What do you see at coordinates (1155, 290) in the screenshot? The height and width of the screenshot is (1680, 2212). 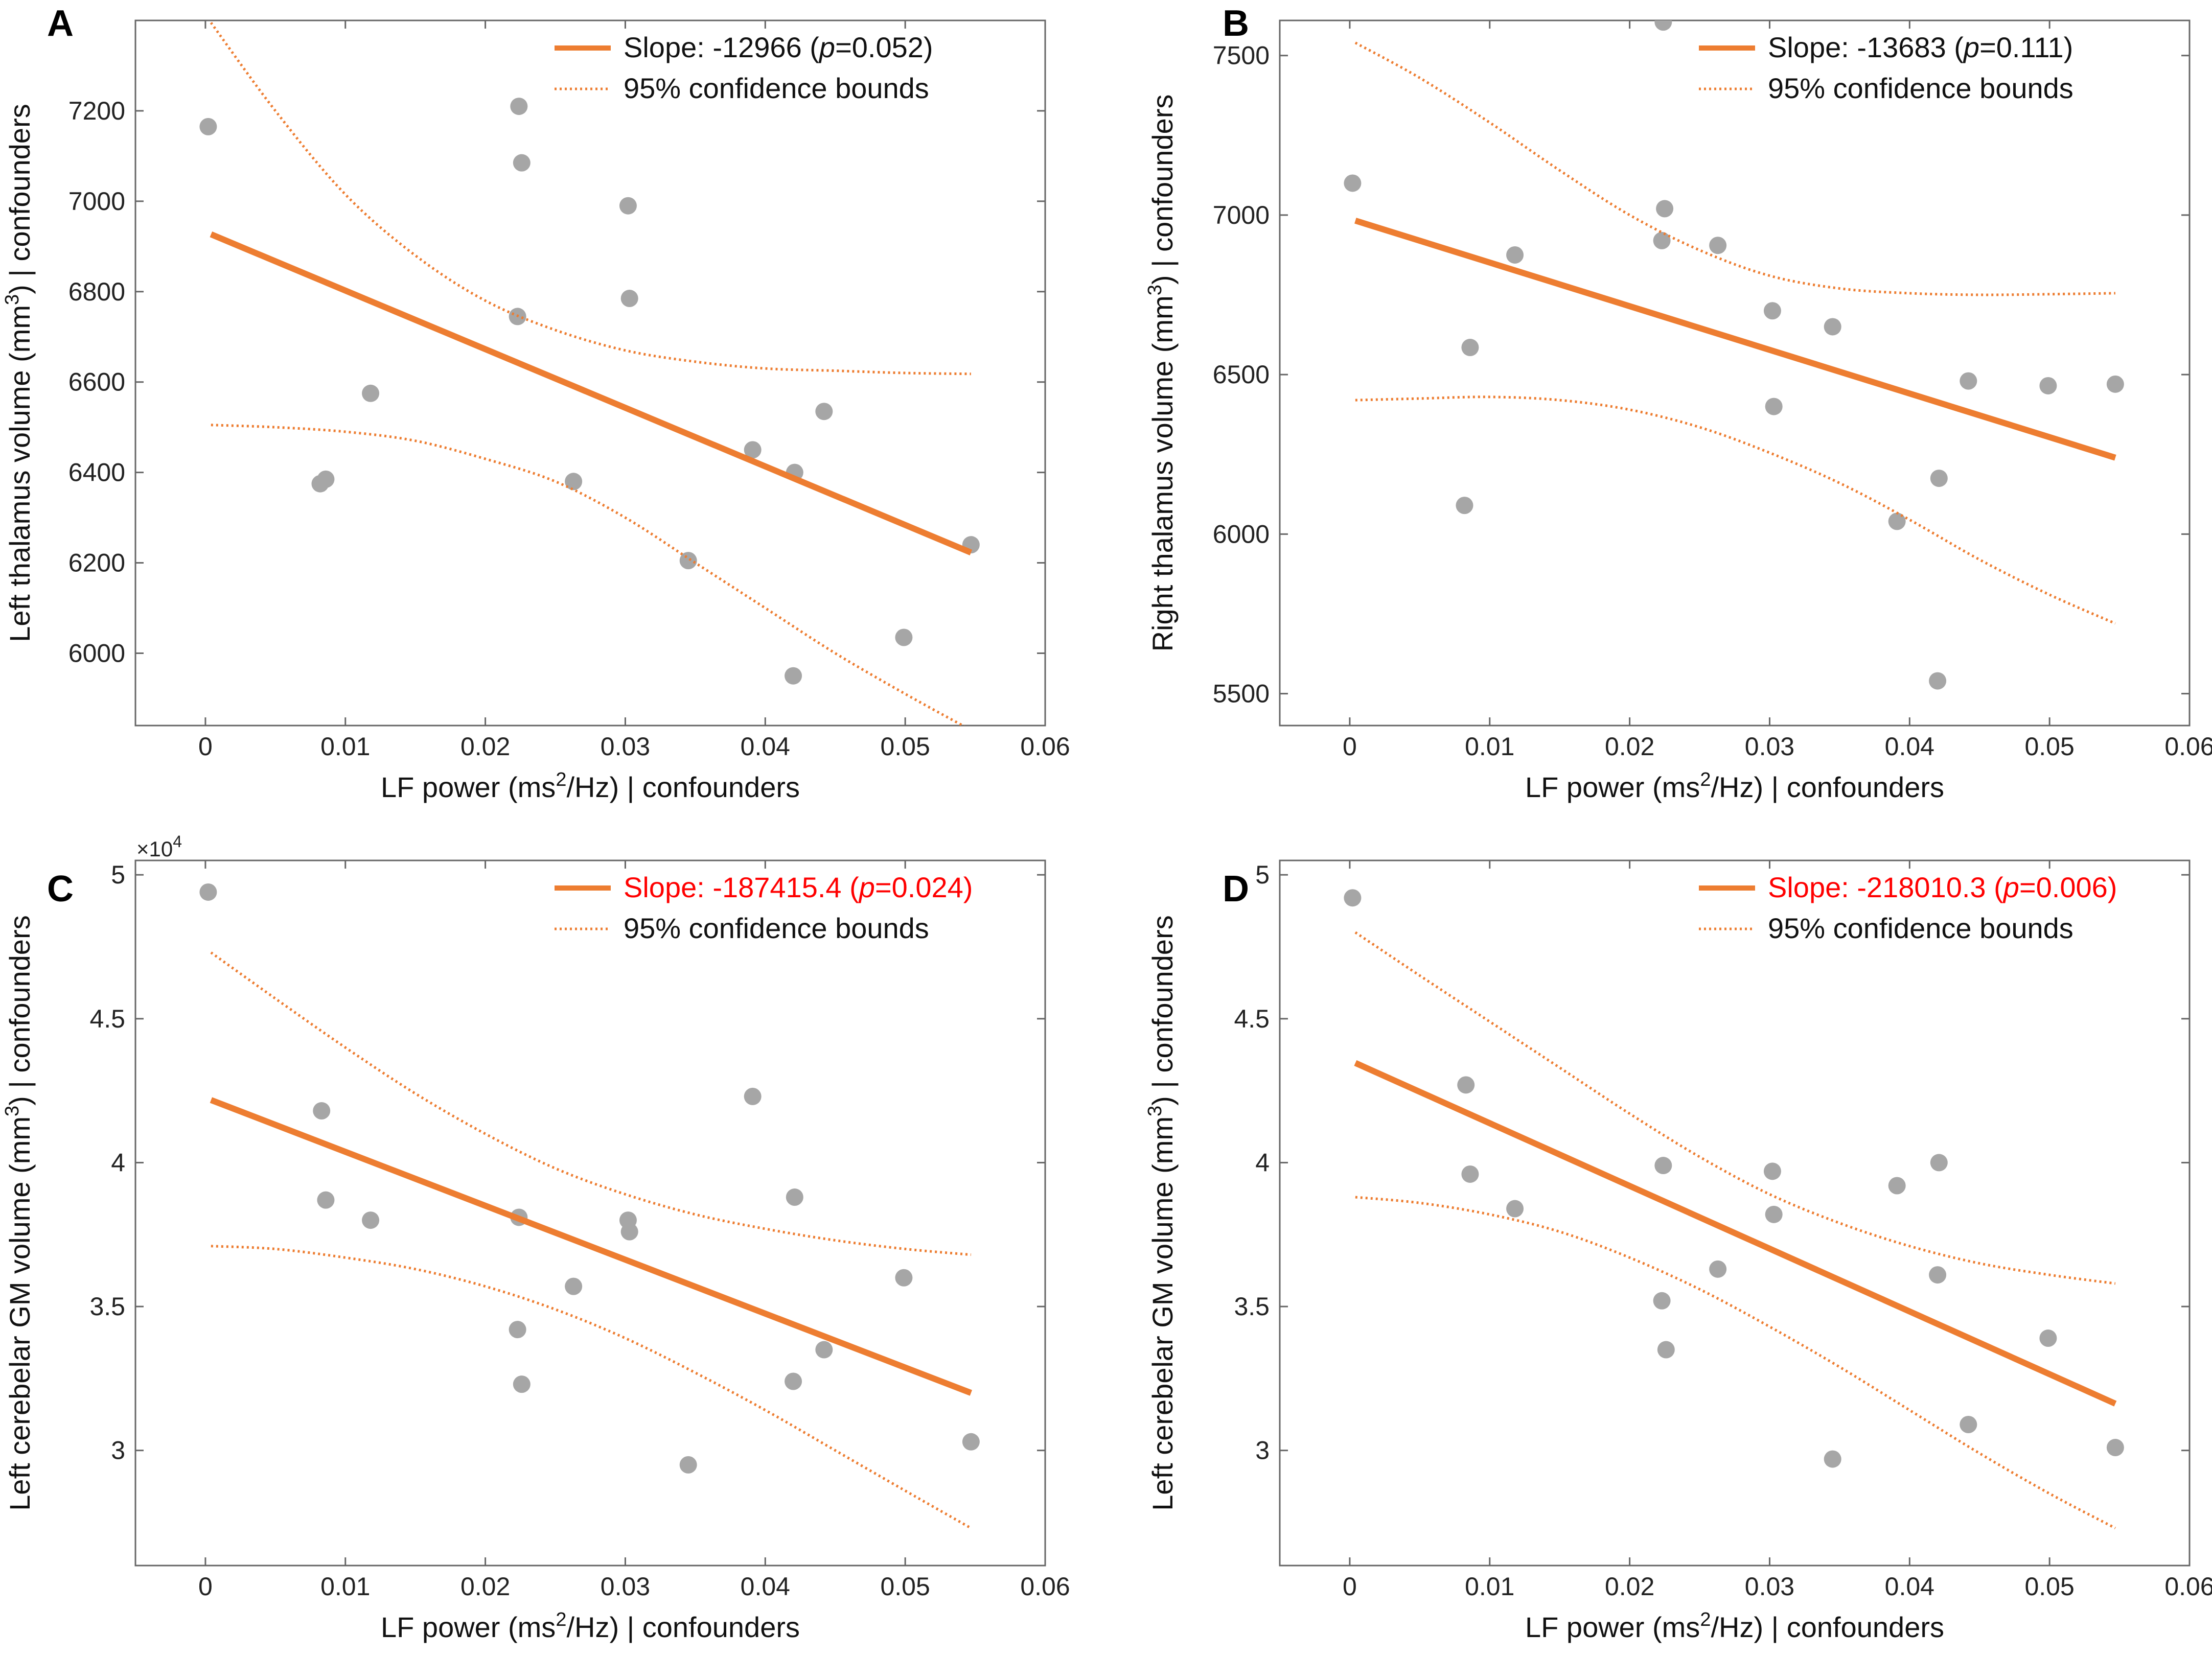 I see `y-axis-title-sup: 3` at bounding box center [1155, 290].